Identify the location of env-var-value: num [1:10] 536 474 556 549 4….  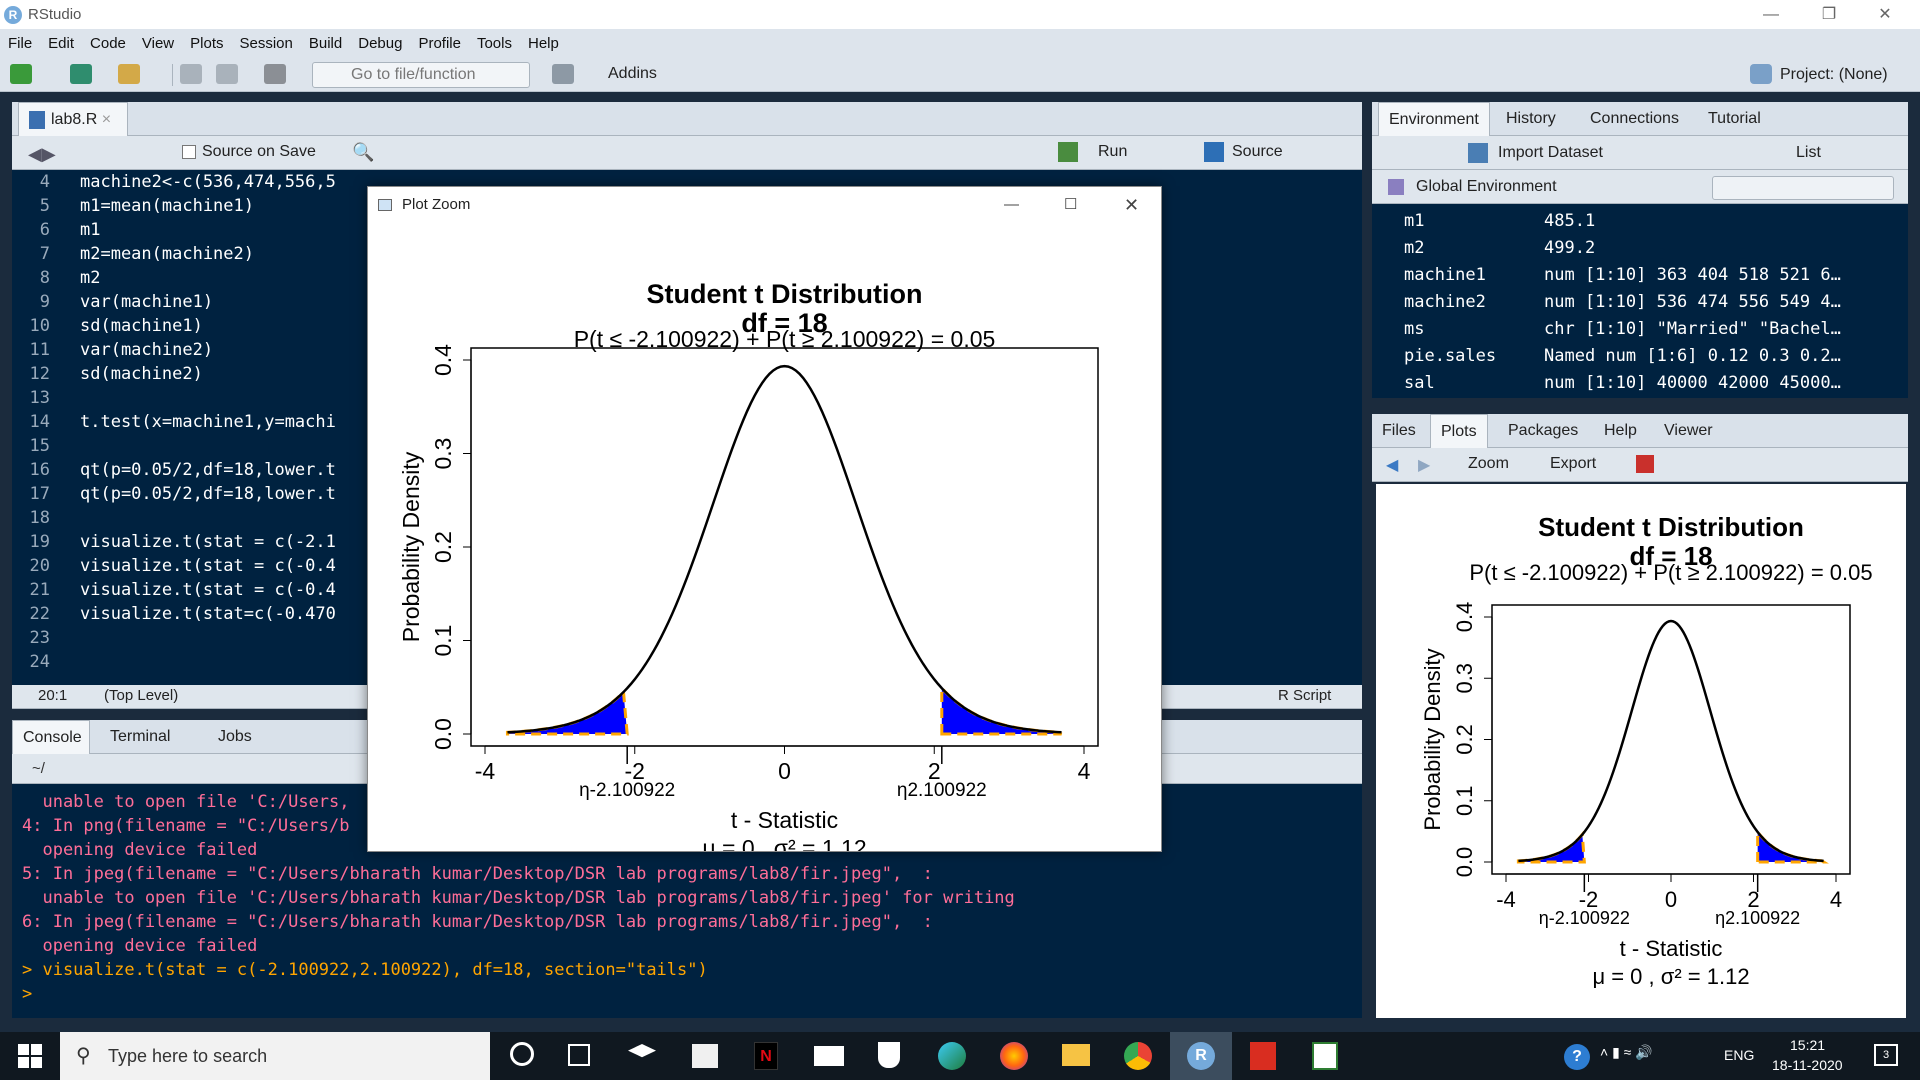
(1692, 302).